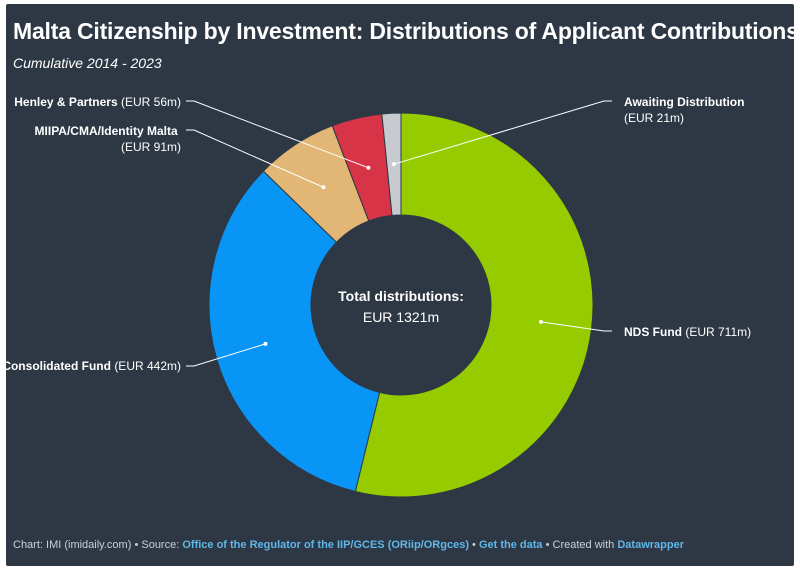  Describe the element at coordinates (66, 102) in the screenshot. I see `slice-label-name: Henley & Partners` at that location.